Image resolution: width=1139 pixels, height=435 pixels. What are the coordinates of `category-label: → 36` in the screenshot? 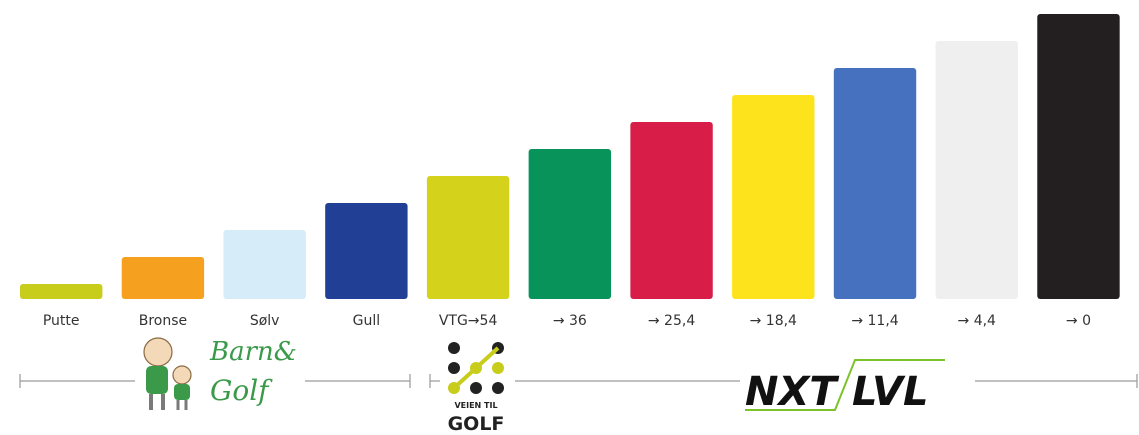 It's located at (570, 321).